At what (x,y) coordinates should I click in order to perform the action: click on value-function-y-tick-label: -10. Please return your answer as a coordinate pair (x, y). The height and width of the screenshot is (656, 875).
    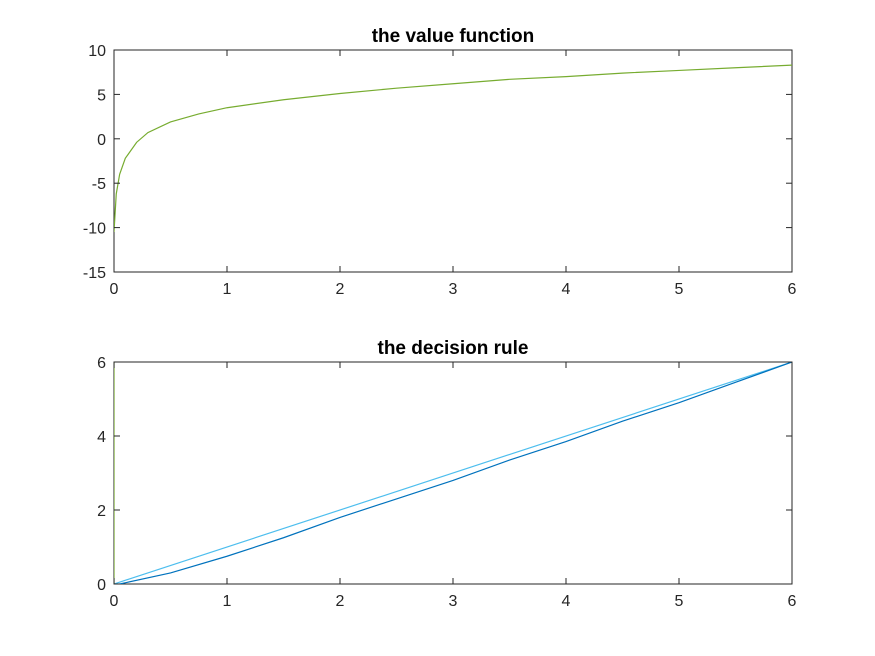
    Looking at the image, I should click on (94, 229).